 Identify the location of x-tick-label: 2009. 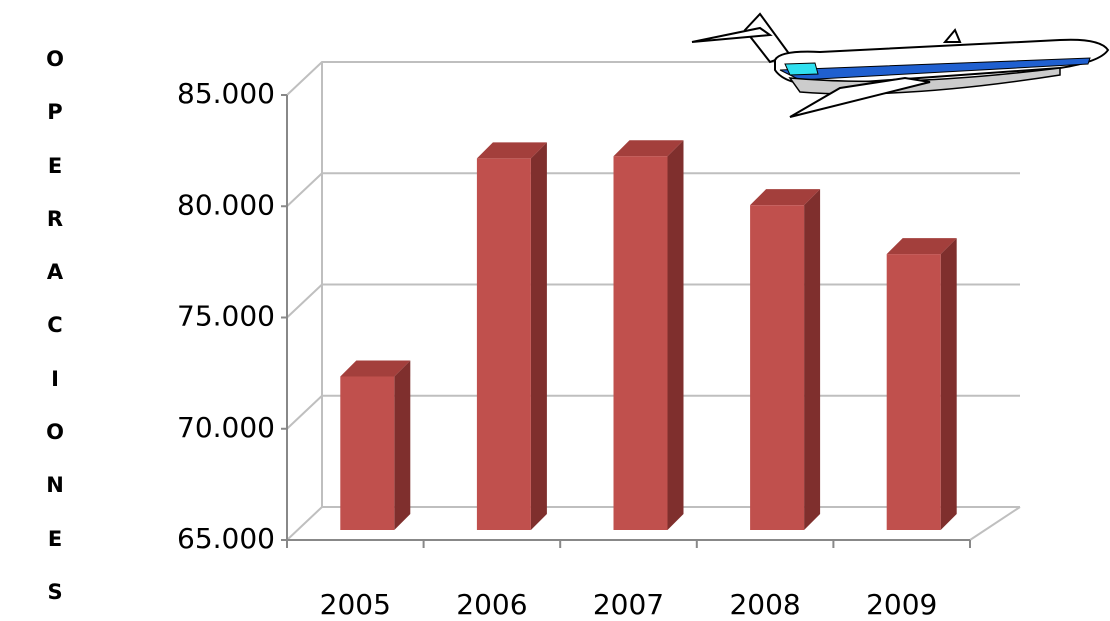
(901, 604).